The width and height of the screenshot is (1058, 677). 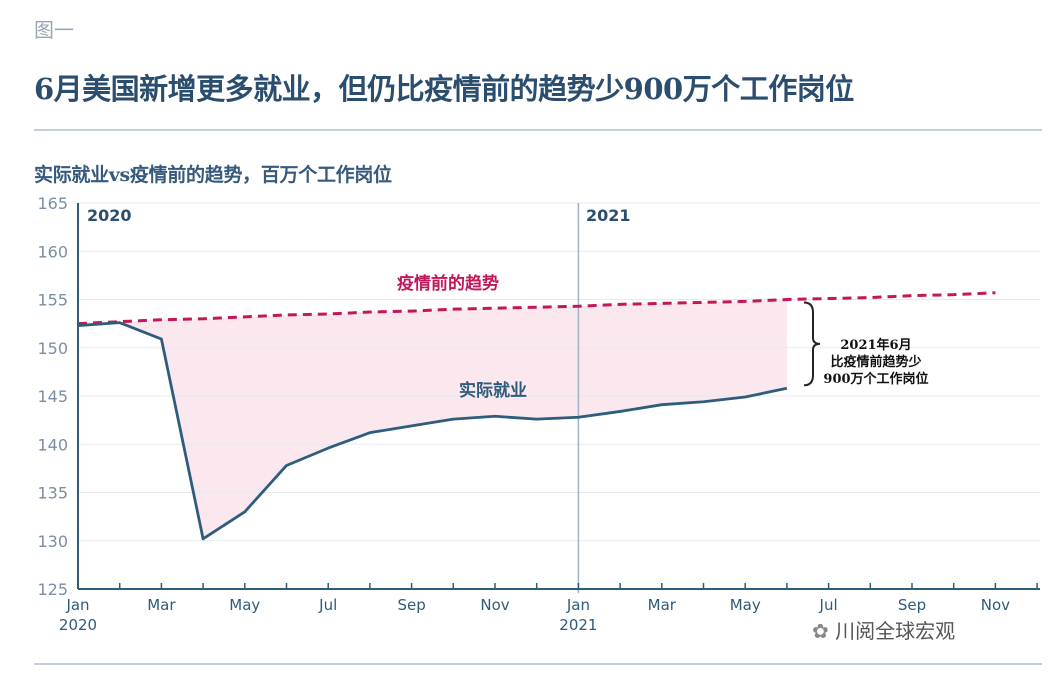 What do you see at coordinates (52, 396) in the screenshot?
I see `y-tick-label: 145` at bounding box center [52, 396].